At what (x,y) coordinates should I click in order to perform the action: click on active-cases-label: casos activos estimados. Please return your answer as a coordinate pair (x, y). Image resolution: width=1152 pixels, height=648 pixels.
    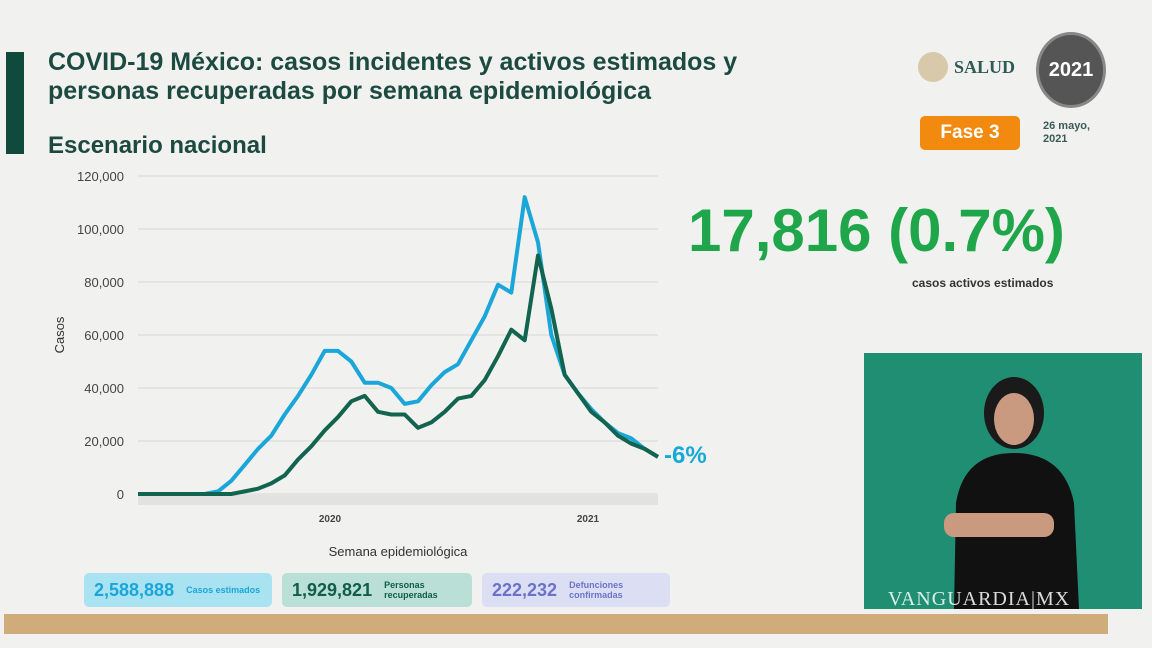
    Looking at the image, I should click on (983, 283).